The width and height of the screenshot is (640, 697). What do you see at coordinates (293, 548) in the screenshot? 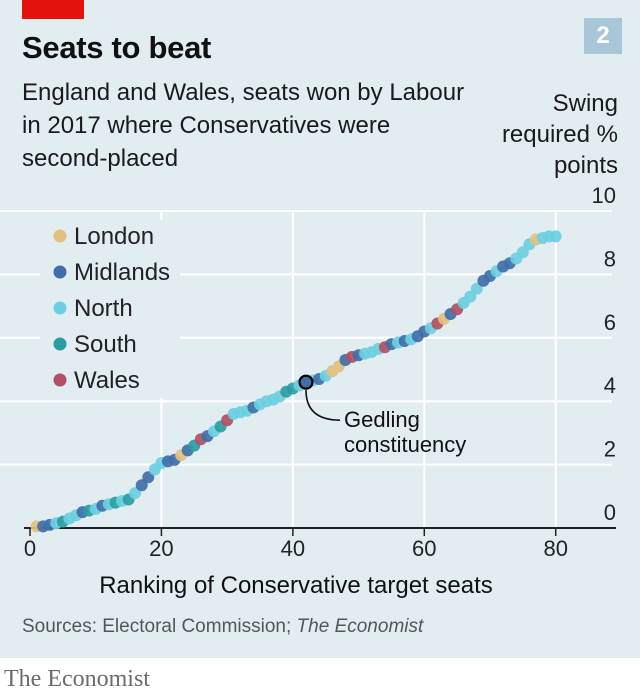
I see `x-tick-label: 40` at bounding box center [293, 548].